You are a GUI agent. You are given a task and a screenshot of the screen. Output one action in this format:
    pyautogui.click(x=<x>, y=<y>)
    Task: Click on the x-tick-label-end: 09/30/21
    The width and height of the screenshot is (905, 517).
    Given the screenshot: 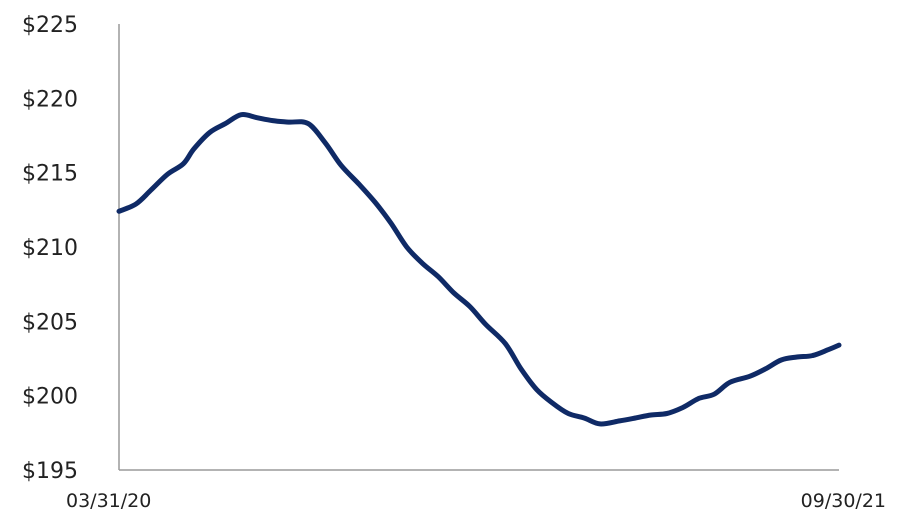 What is the action you would take?
    pyautogui.click(x=843, y=501)
    